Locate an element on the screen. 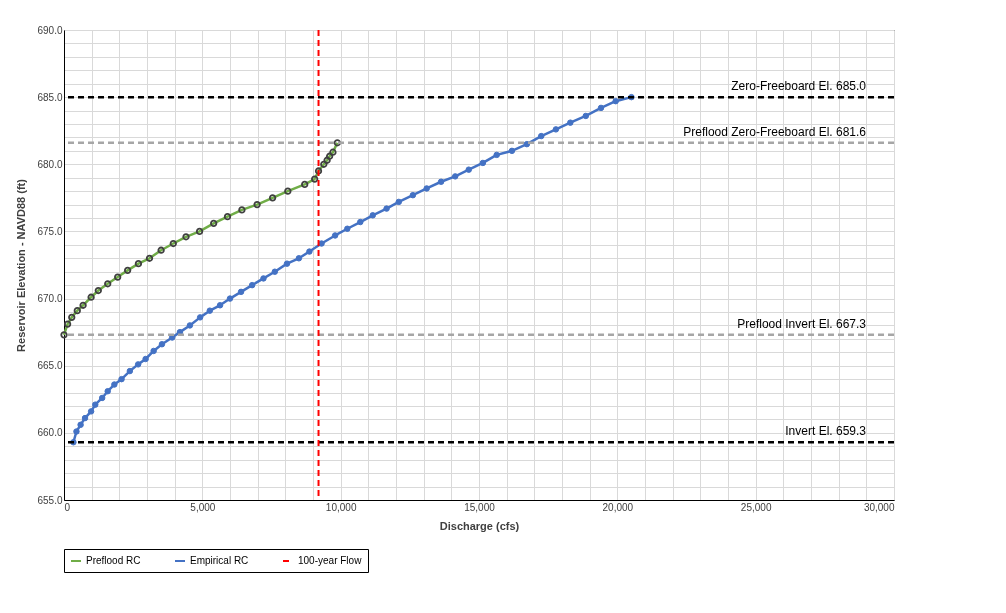 Image resolution: width=1006 pixels, height=613 pixels. y-tick-label: 685.0 is located at coordinates (50, 97).